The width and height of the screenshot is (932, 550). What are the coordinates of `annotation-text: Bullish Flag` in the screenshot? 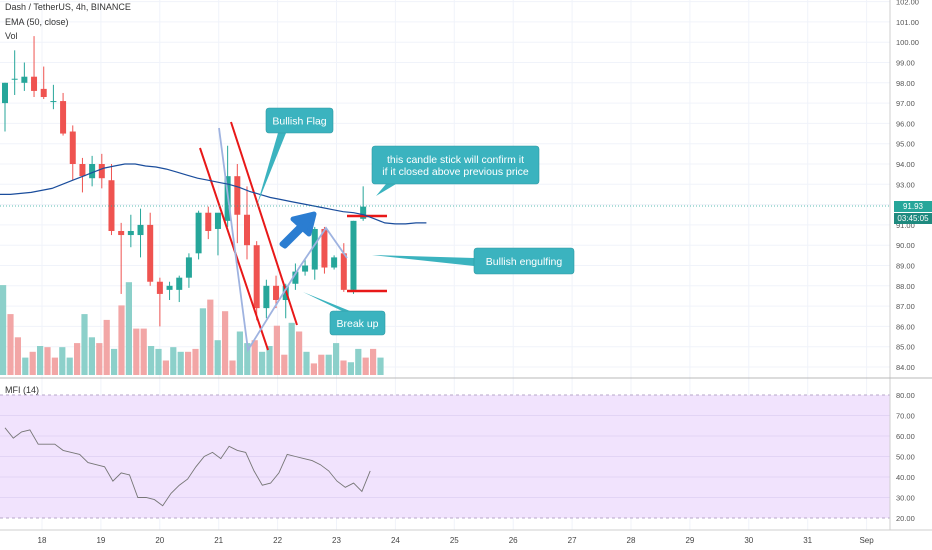 It's located at (299, 122).